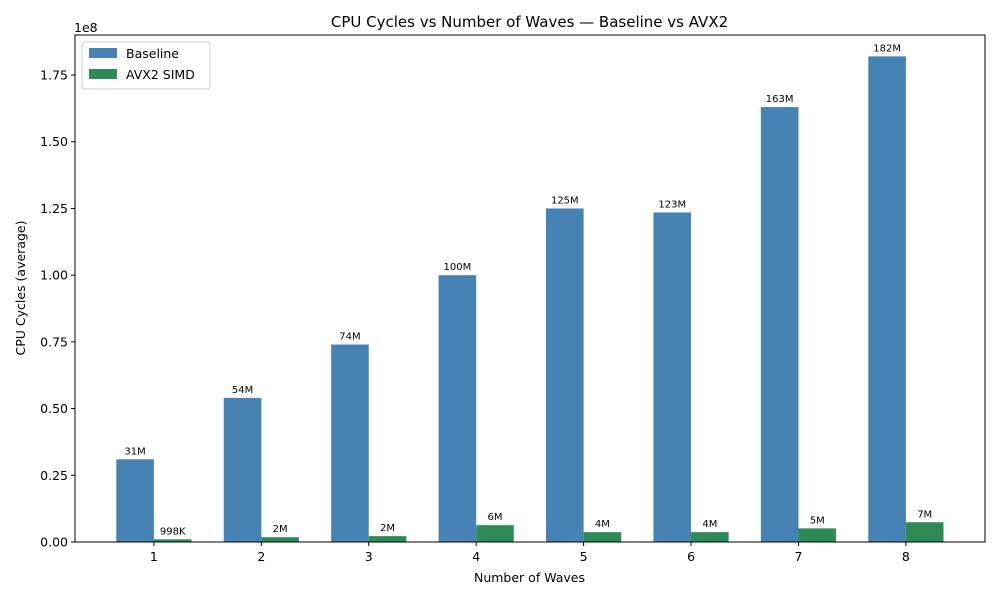  I want to click on legend-label-avx2: AVX2 SIMD, so click(160, 74).